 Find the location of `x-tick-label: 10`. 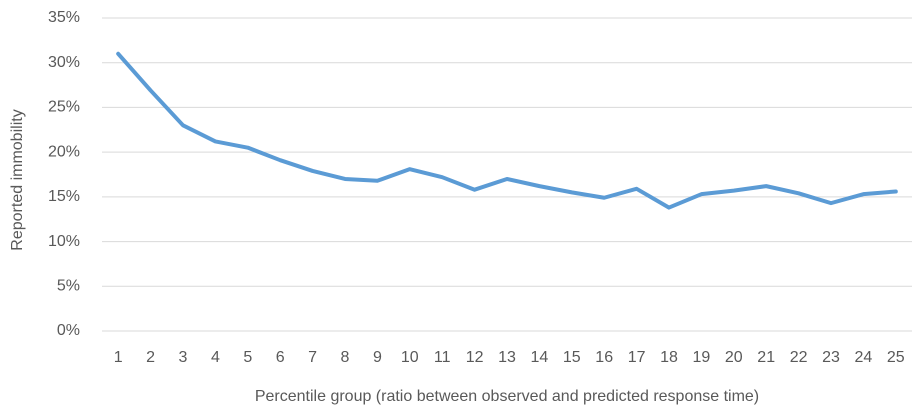

x-tick-label: 10 is located at coordinates (410, 357).